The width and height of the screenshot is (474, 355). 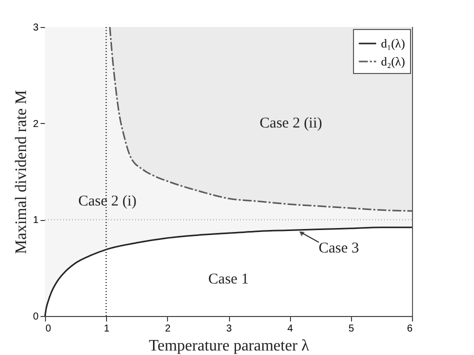 I want to click on x-tick-label: 2, so click(x=168, y=329).